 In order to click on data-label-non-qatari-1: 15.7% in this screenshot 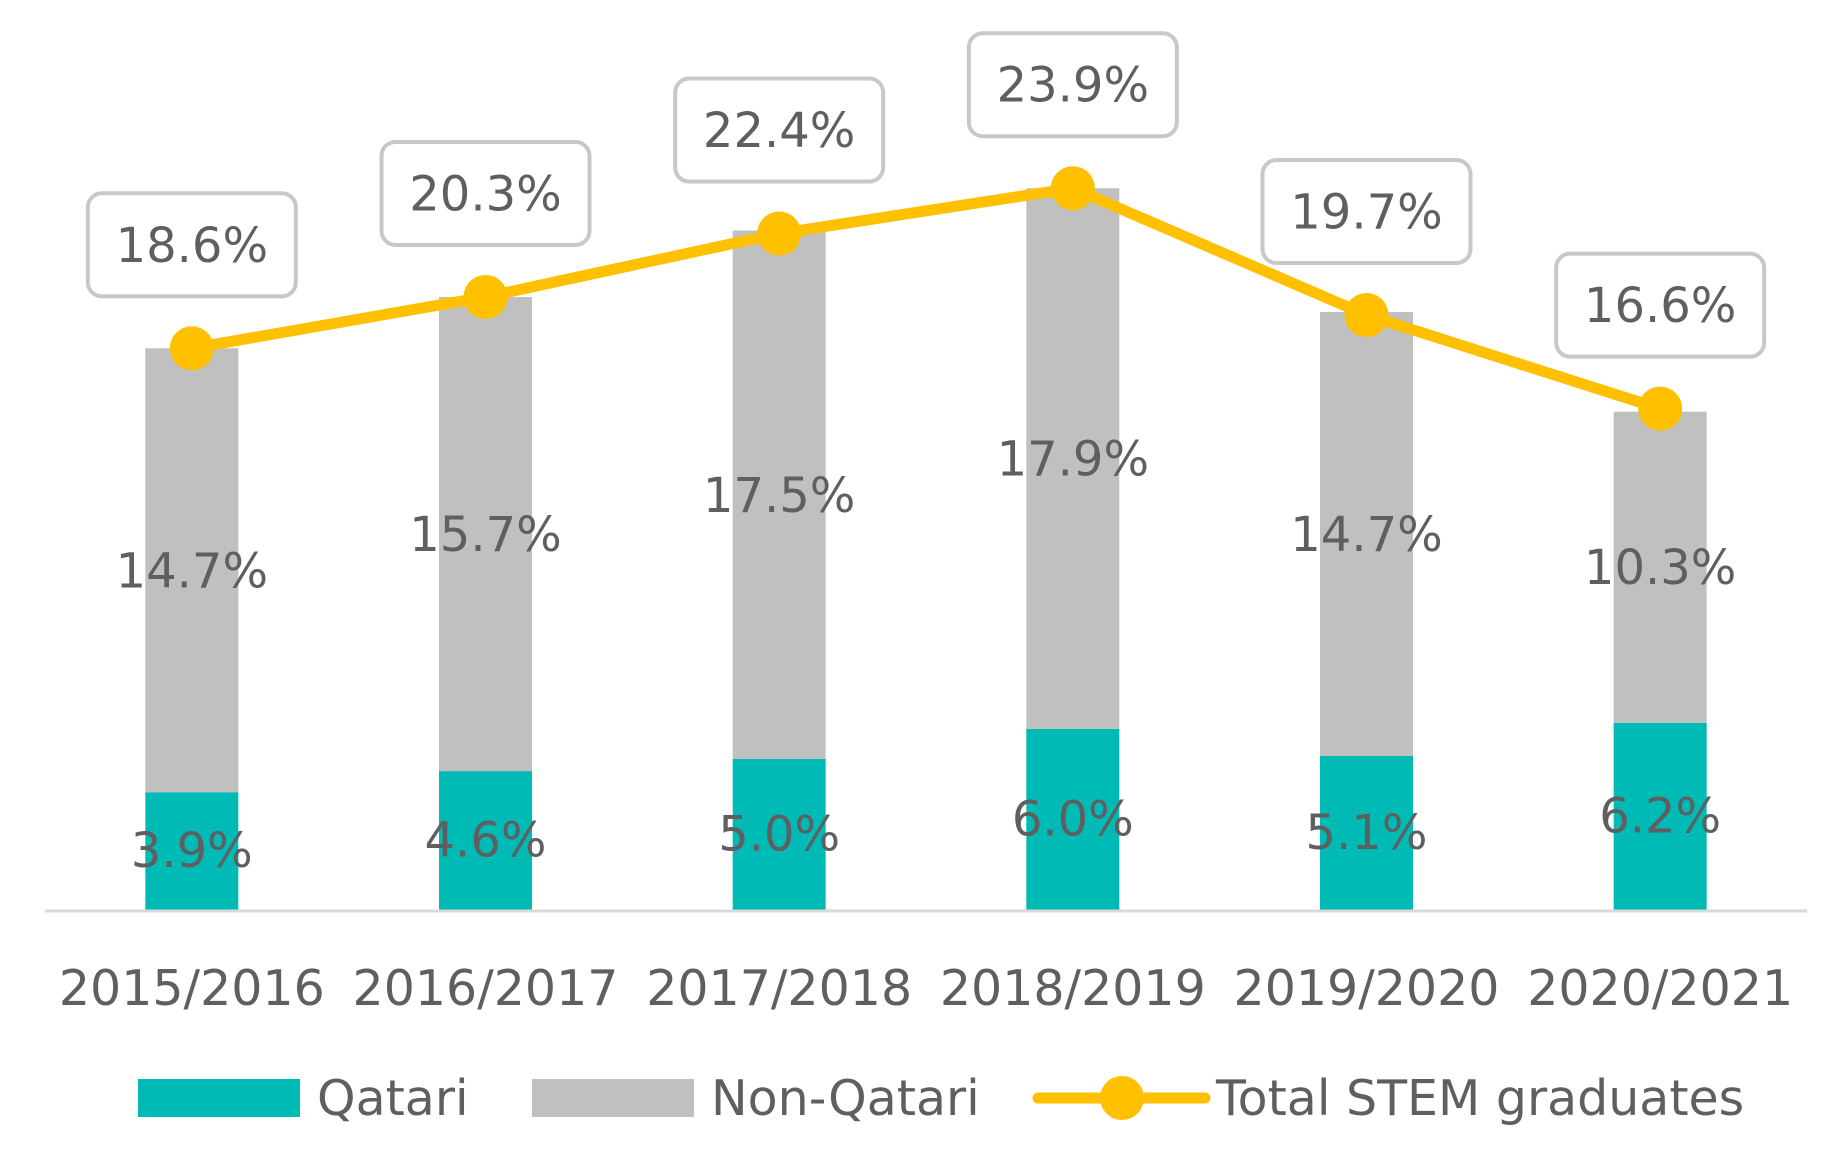, I will do `click(485, 535)`.